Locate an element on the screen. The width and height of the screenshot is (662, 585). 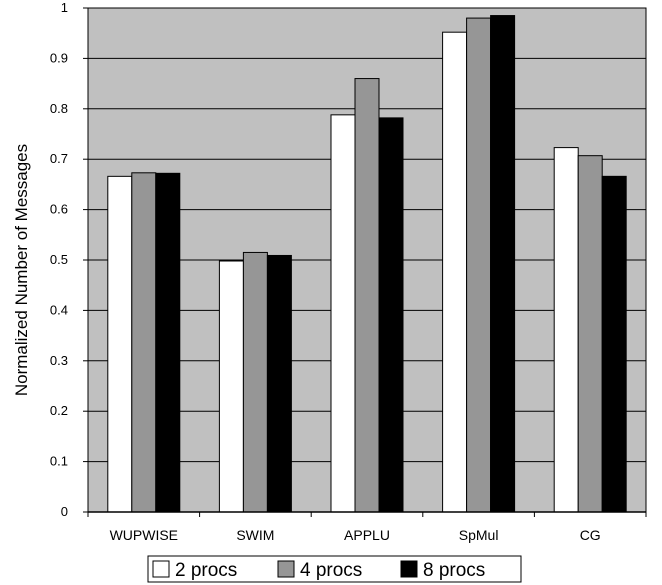
bar-cg-4-procs is located at coordinates (590, 334).